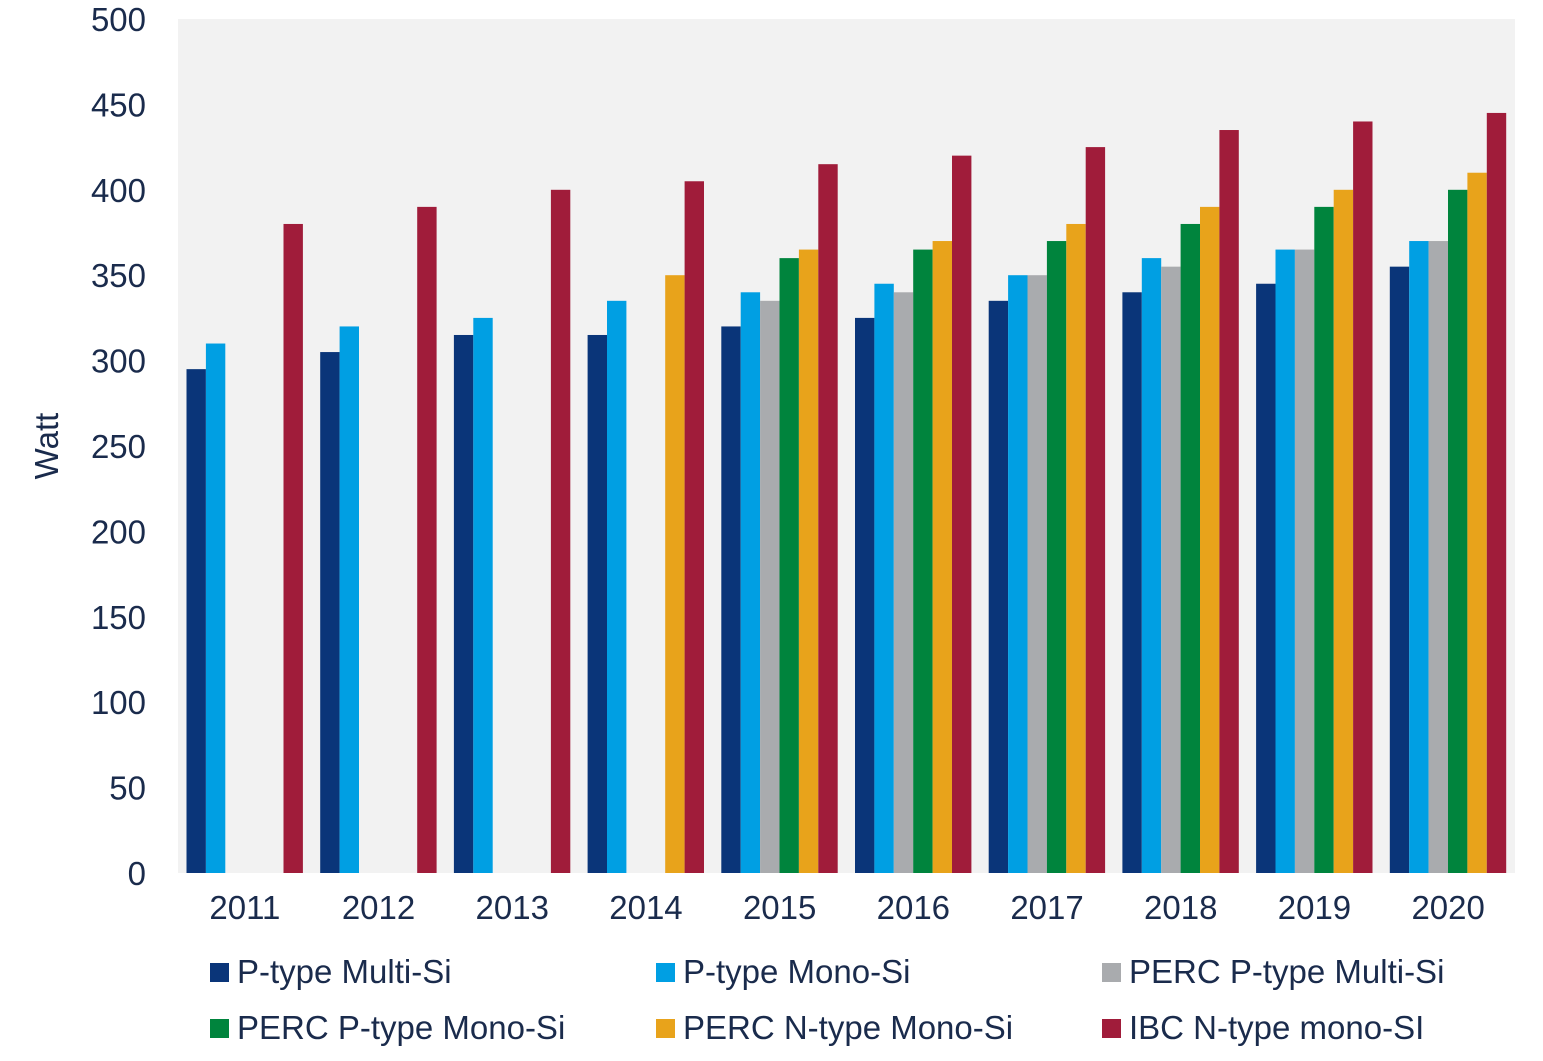 The height and width of the screenshot is (1061, 1543). Describe the element at coordinates (1324, 539) in the screenshot. I see `bar-perc-p-type-mono-si-2019` at that location.